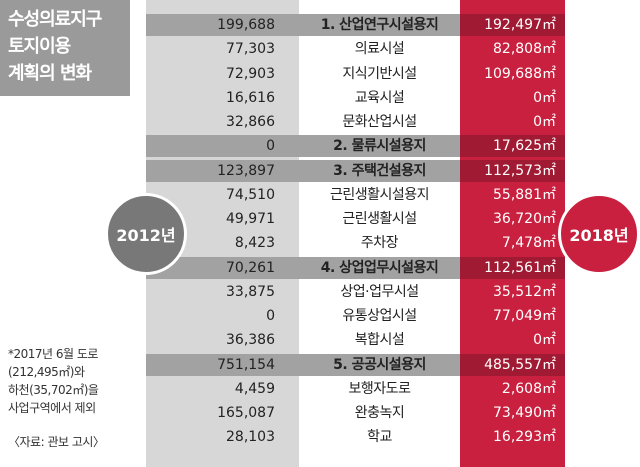 The width and height of the screenshot is (640, 467). I want to click on land-use-name: 근린생활시설용지, so click(379, 194).